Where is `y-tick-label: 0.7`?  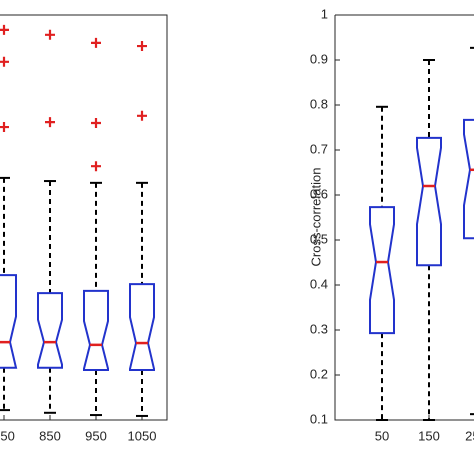
y-tick-label: 0.7 is located at coordinates (319, 148).